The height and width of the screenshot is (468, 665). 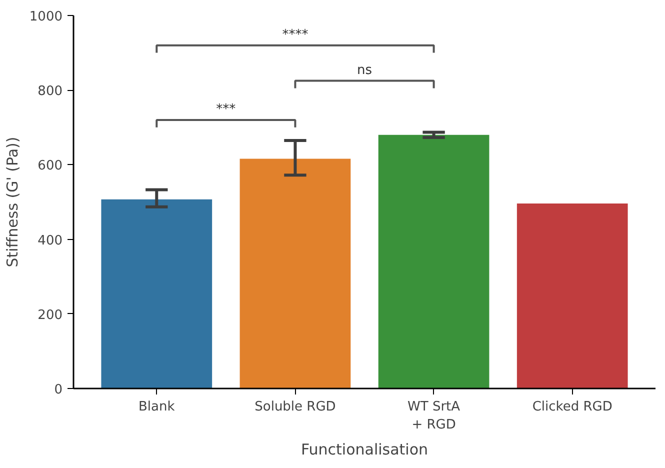 What do you see at coordinates (58, 390) in the screenshot?
I see `y-tick-label: 0` at bounding box center [58, 390].